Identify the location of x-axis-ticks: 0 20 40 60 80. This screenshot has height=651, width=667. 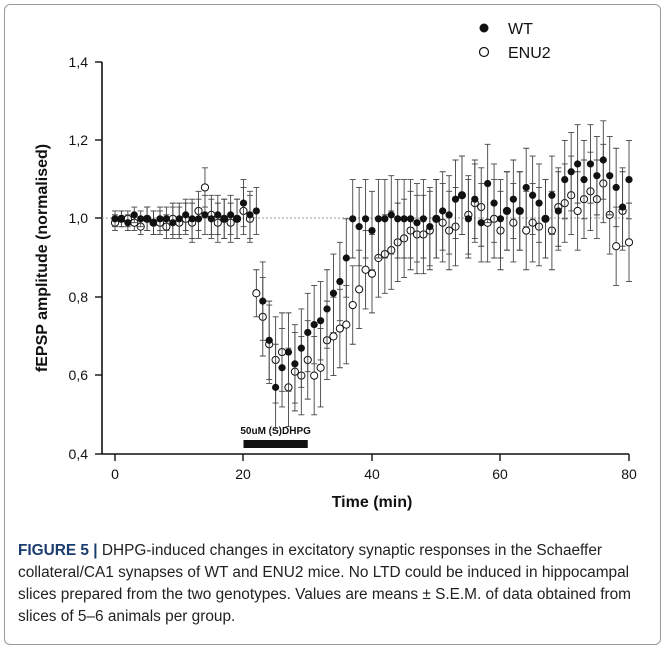
(374, 468).